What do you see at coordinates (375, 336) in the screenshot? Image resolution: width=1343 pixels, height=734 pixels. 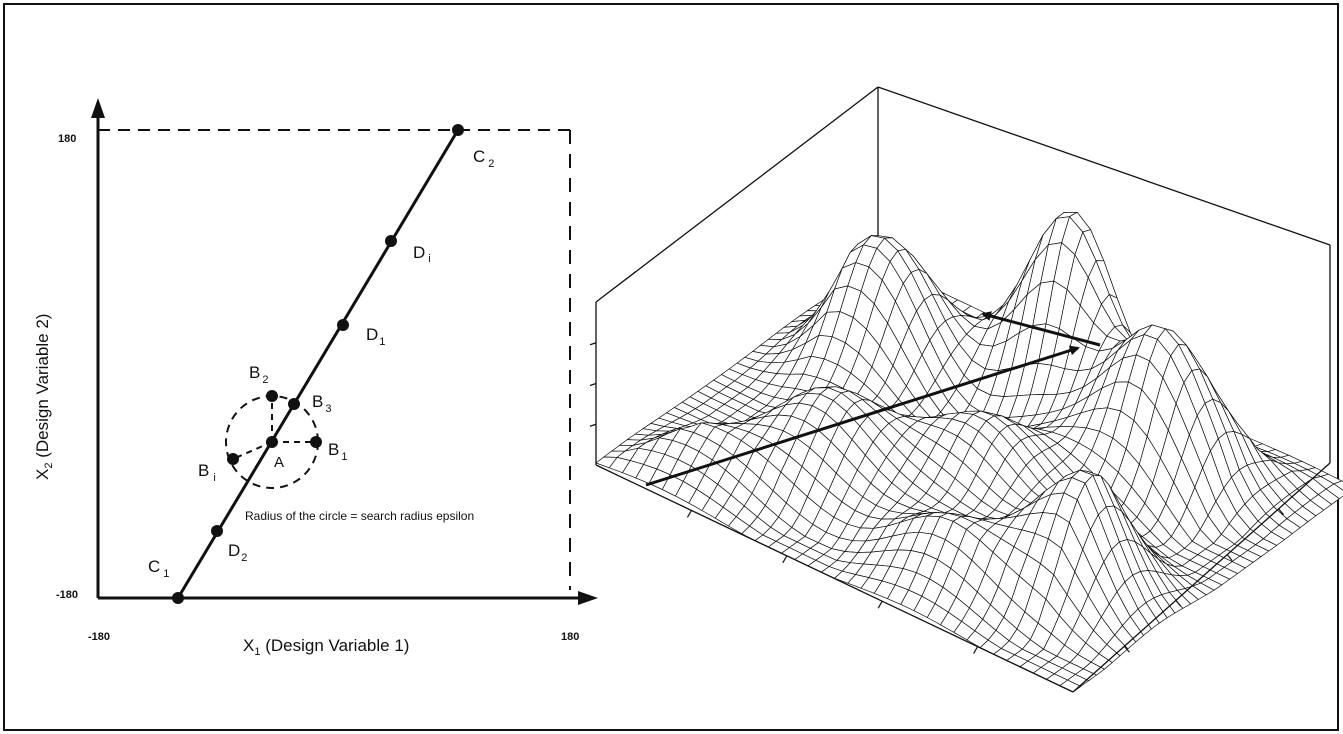 I see `label-d1: D1` at bounding box center [375, 336].